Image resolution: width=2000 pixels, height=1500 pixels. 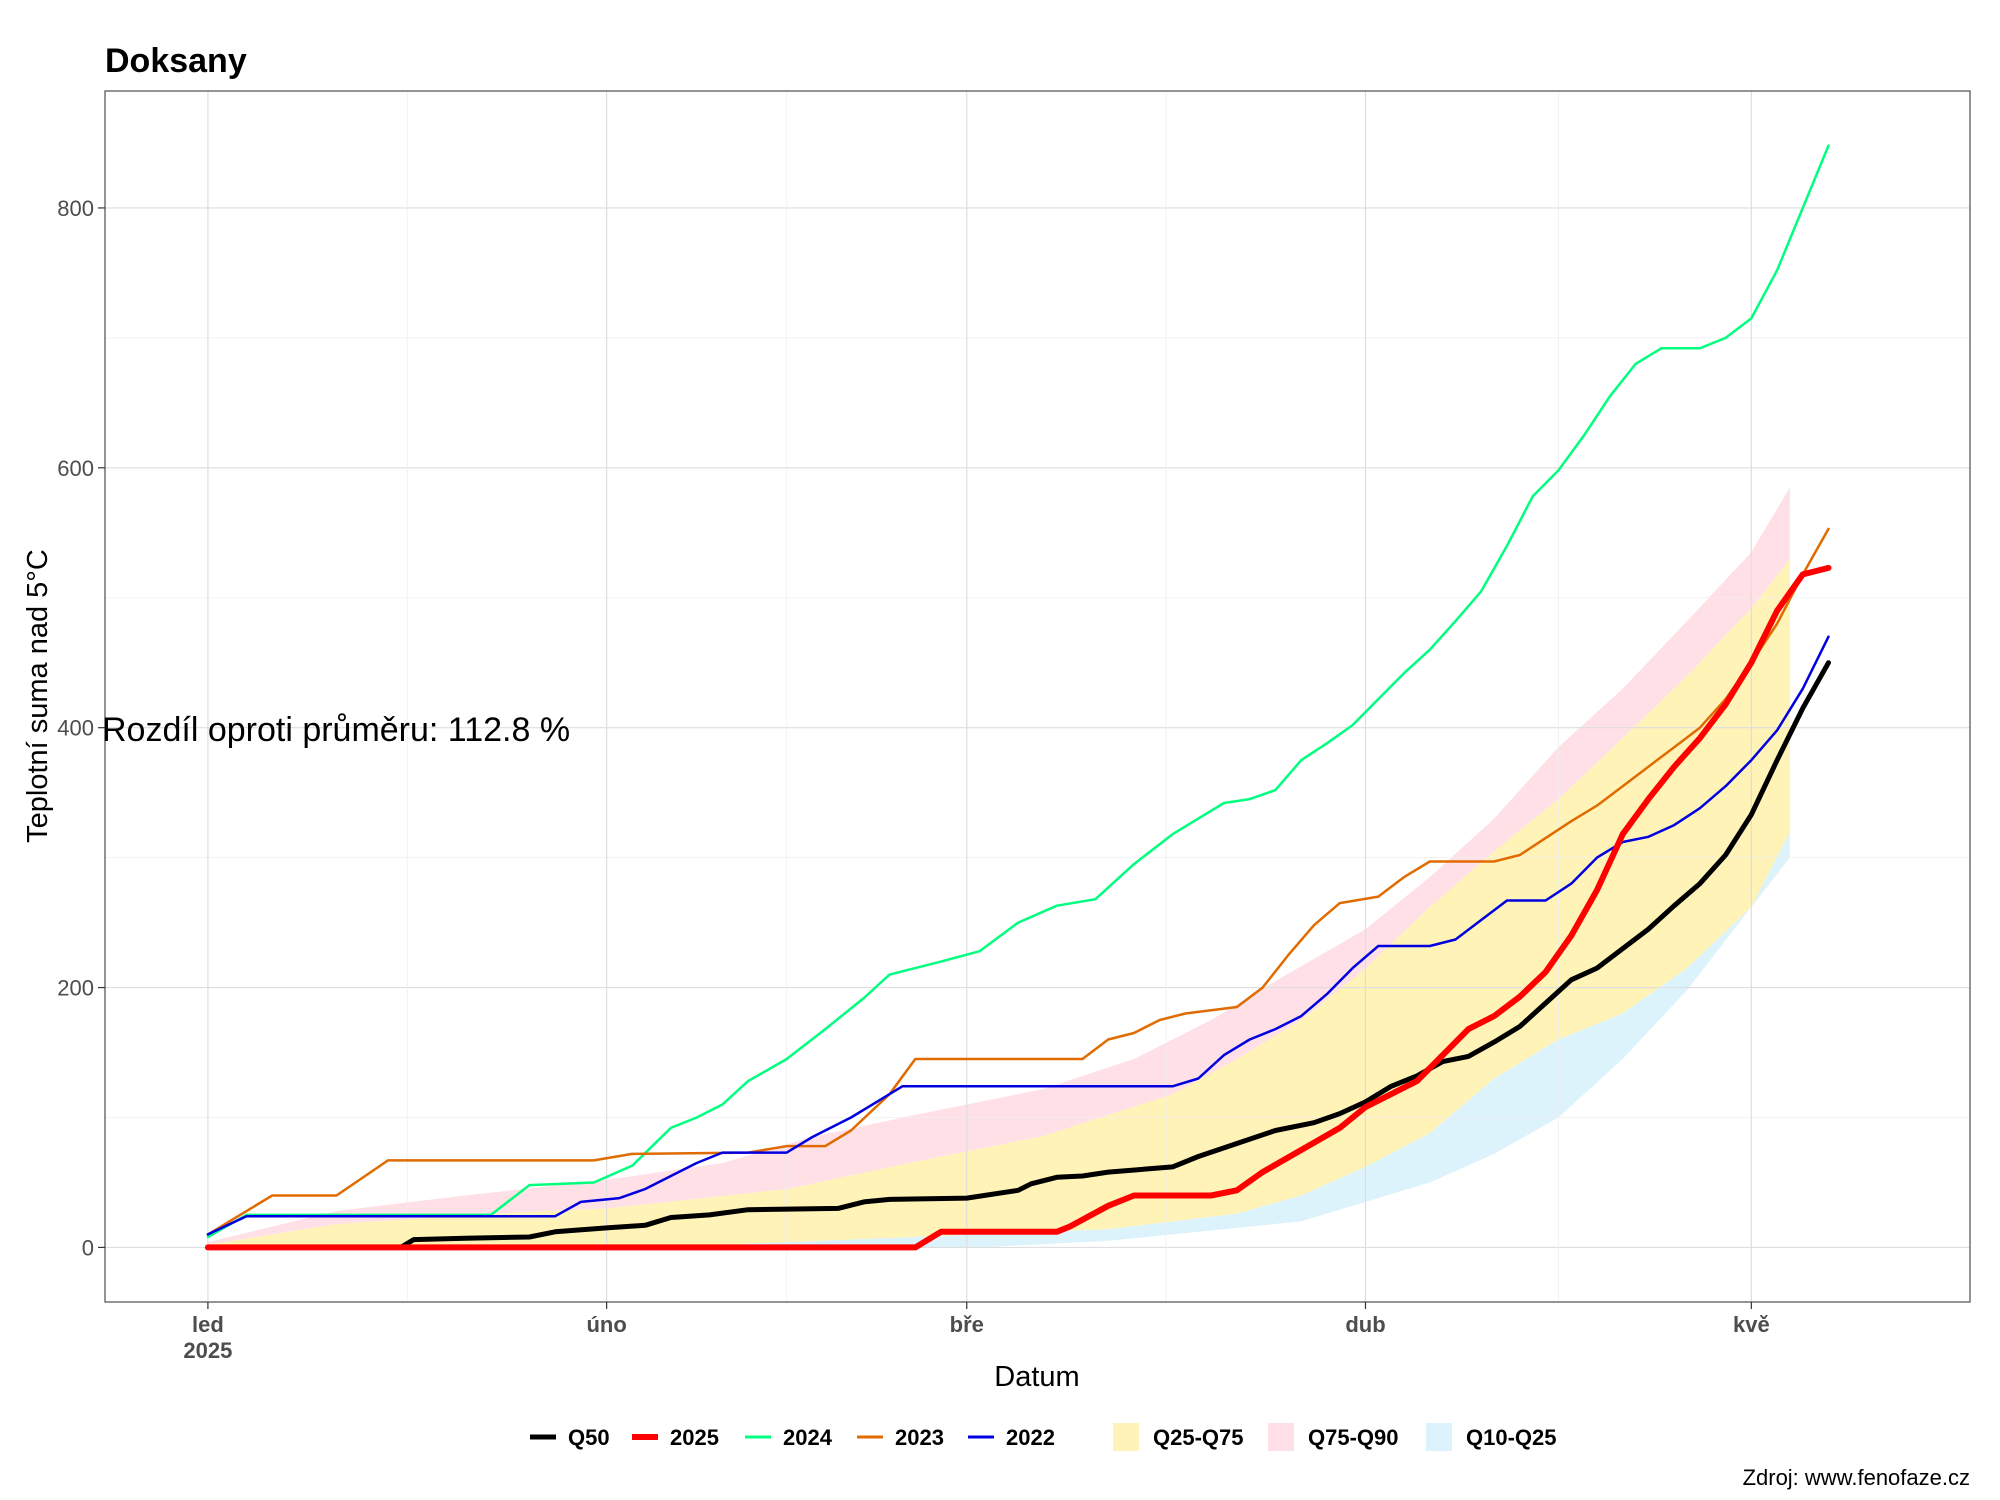 What do you see at coordinates (694, 1437) in the screenshot?
I see `legend-label-2025: 2025` at bounding box center [694, 1437].